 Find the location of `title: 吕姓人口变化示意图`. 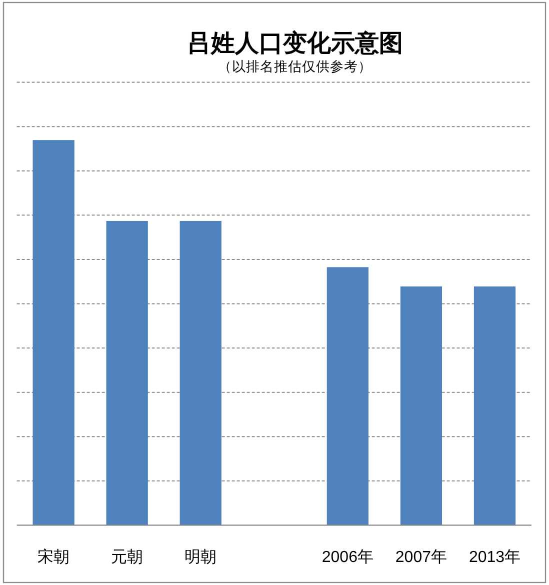

title: 吕姓人口变化示意图 is located at coordinates (295, 44).